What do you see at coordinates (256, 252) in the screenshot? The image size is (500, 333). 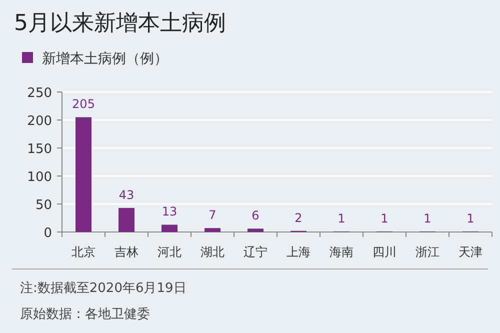 I see `x-tick-label: 辽宁` at bounding box center [256, 252].